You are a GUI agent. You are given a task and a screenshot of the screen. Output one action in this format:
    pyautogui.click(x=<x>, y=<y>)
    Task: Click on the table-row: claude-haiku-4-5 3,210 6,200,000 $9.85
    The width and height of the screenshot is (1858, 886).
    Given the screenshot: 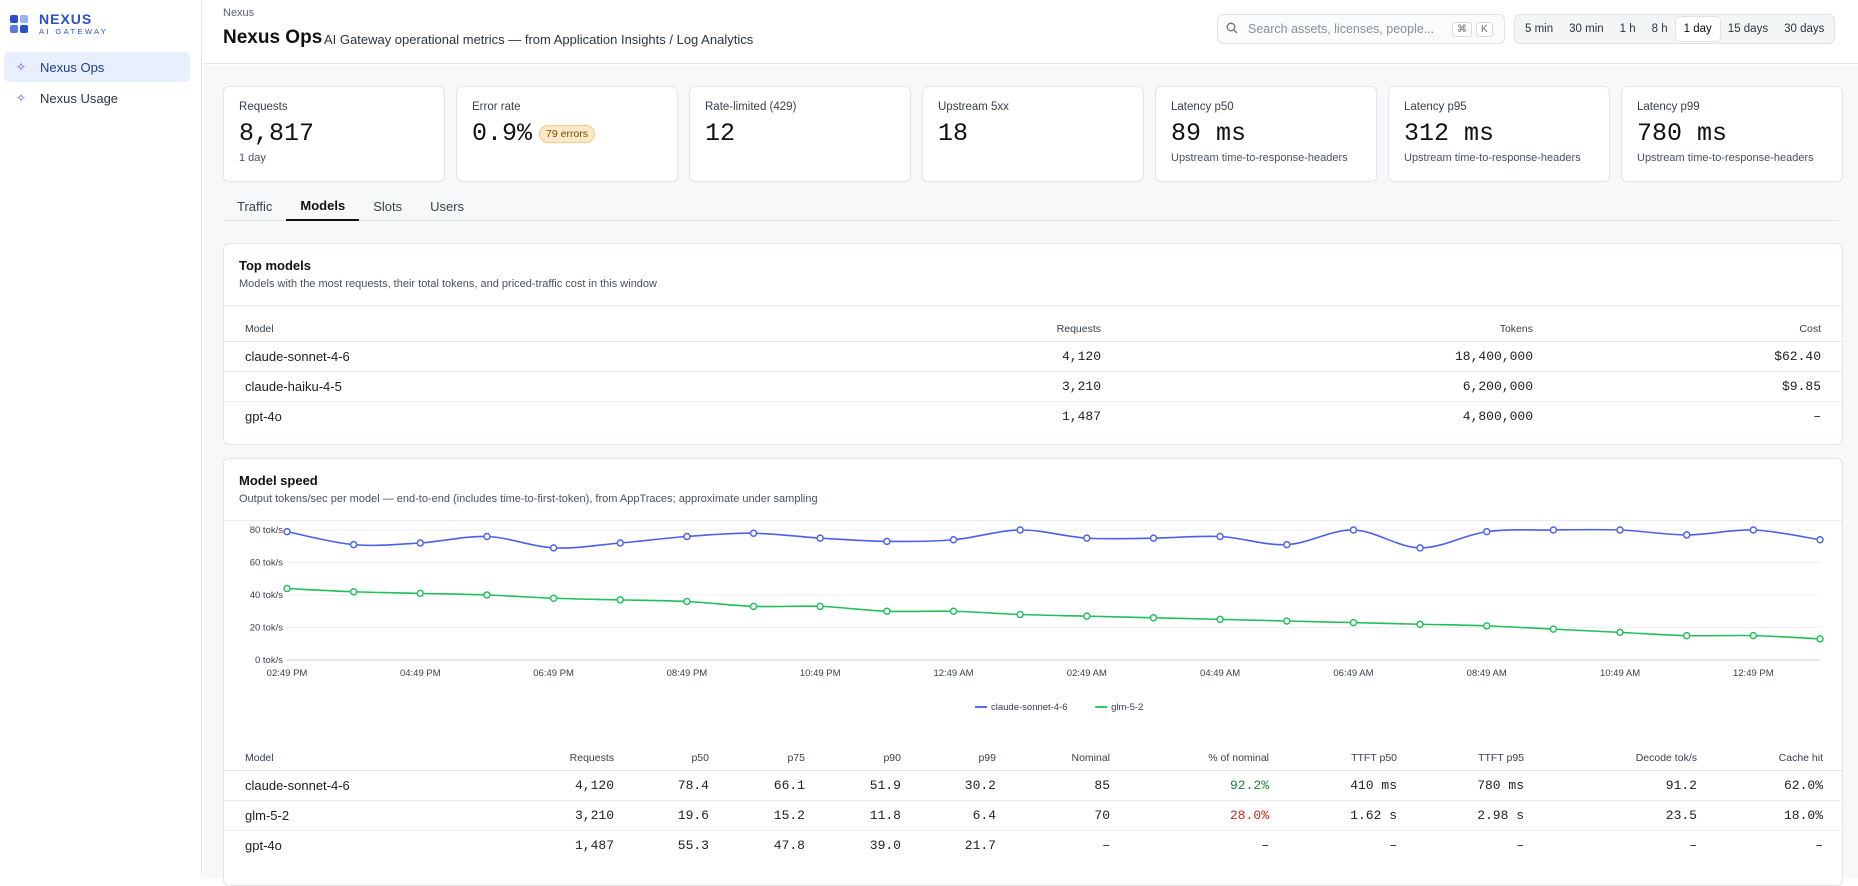 What is the action you would take?
    pyautogui.click(x=1033, y=386)
    